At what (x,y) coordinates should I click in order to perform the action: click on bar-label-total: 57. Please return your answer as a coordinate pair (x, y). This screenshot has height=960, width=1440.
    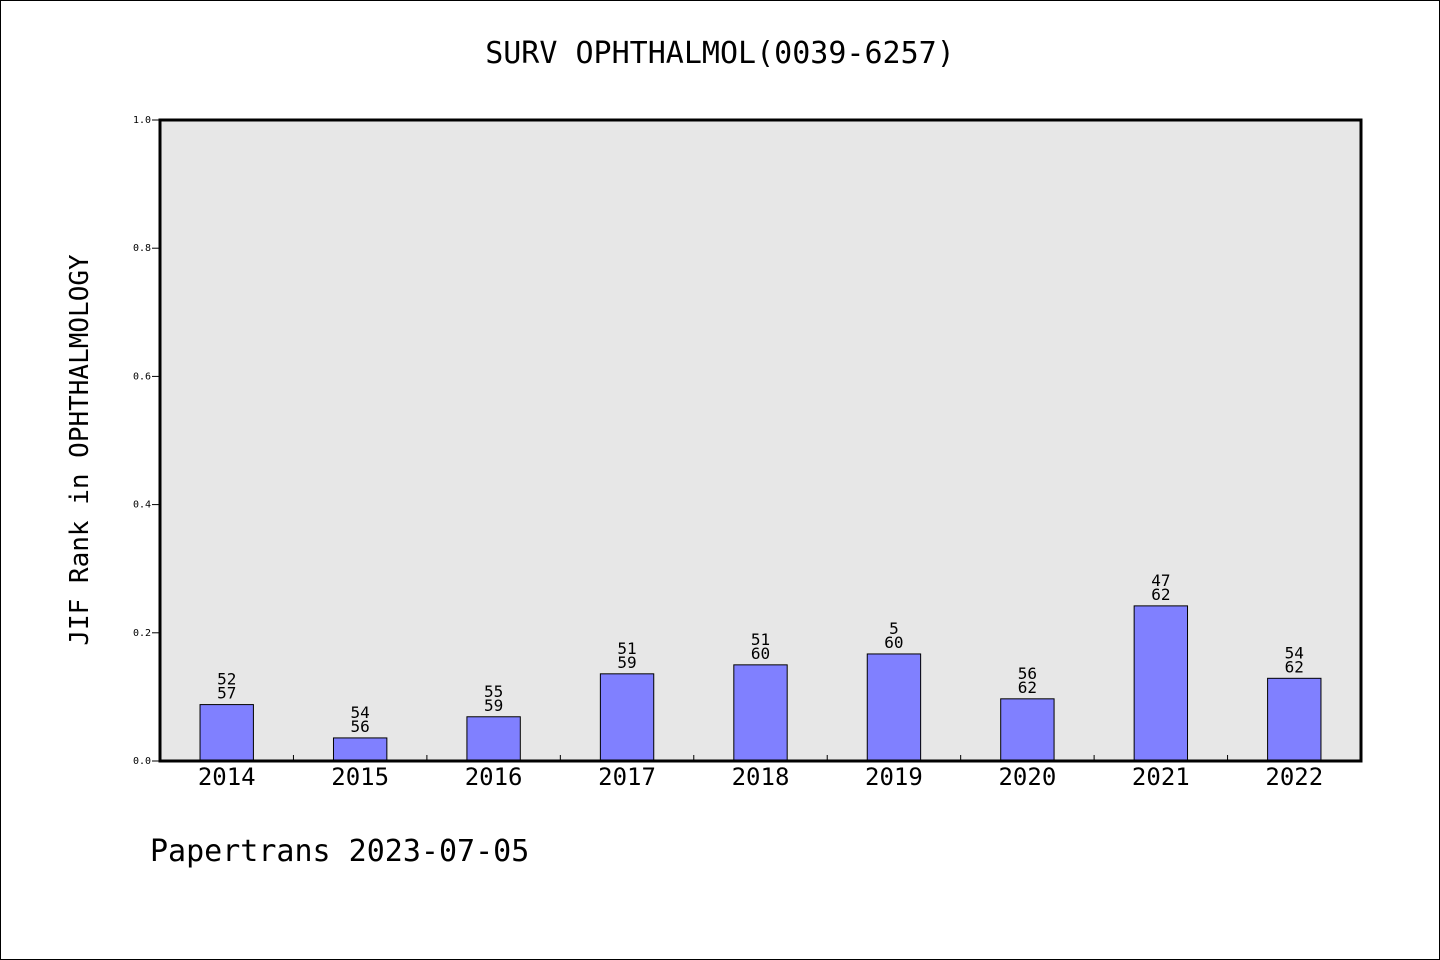
    Looking at the image, I should click on (226, 693).